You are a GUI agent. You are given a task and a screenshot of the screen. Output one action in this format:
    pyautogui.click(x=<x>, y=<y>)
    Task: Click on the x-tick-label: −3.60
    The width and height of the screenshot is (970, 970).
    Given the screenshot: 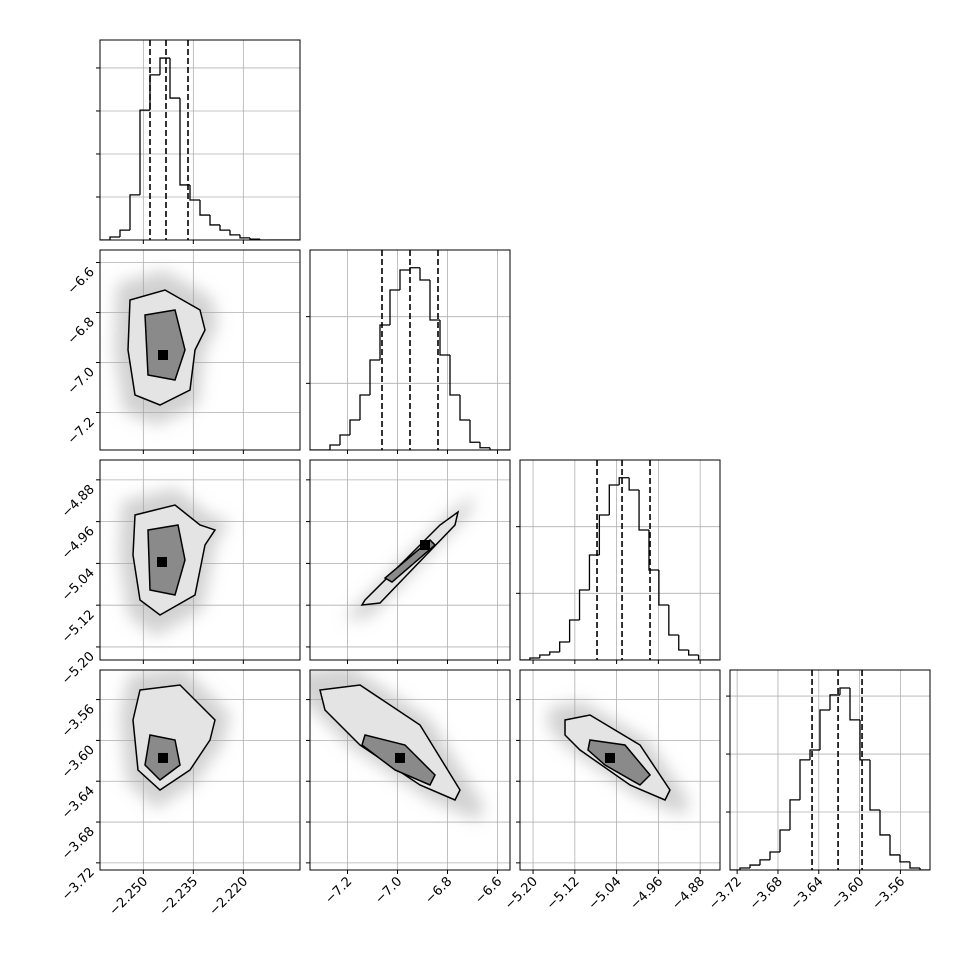 What is the action you would take?
    pyautogui.click(x=848, y=893)
    